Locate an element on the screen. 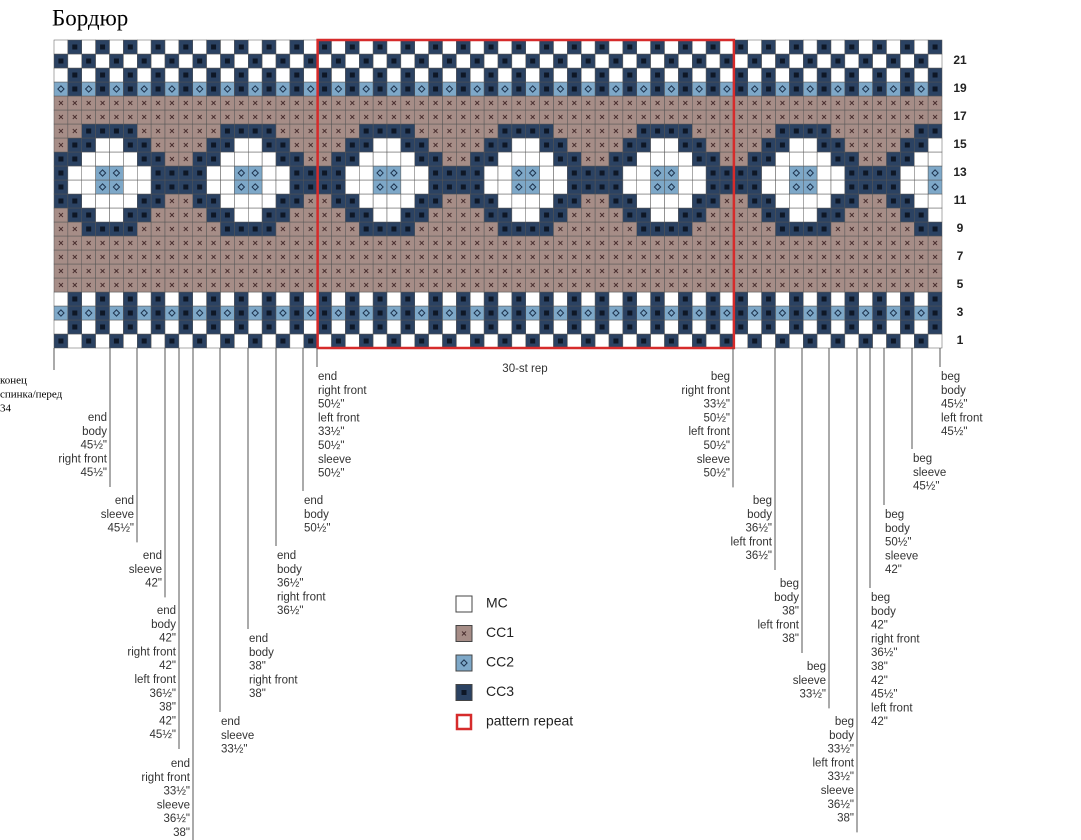 This screenshot has width=1081, height=840. row-number: 5 is located at coordinates (960, 284).